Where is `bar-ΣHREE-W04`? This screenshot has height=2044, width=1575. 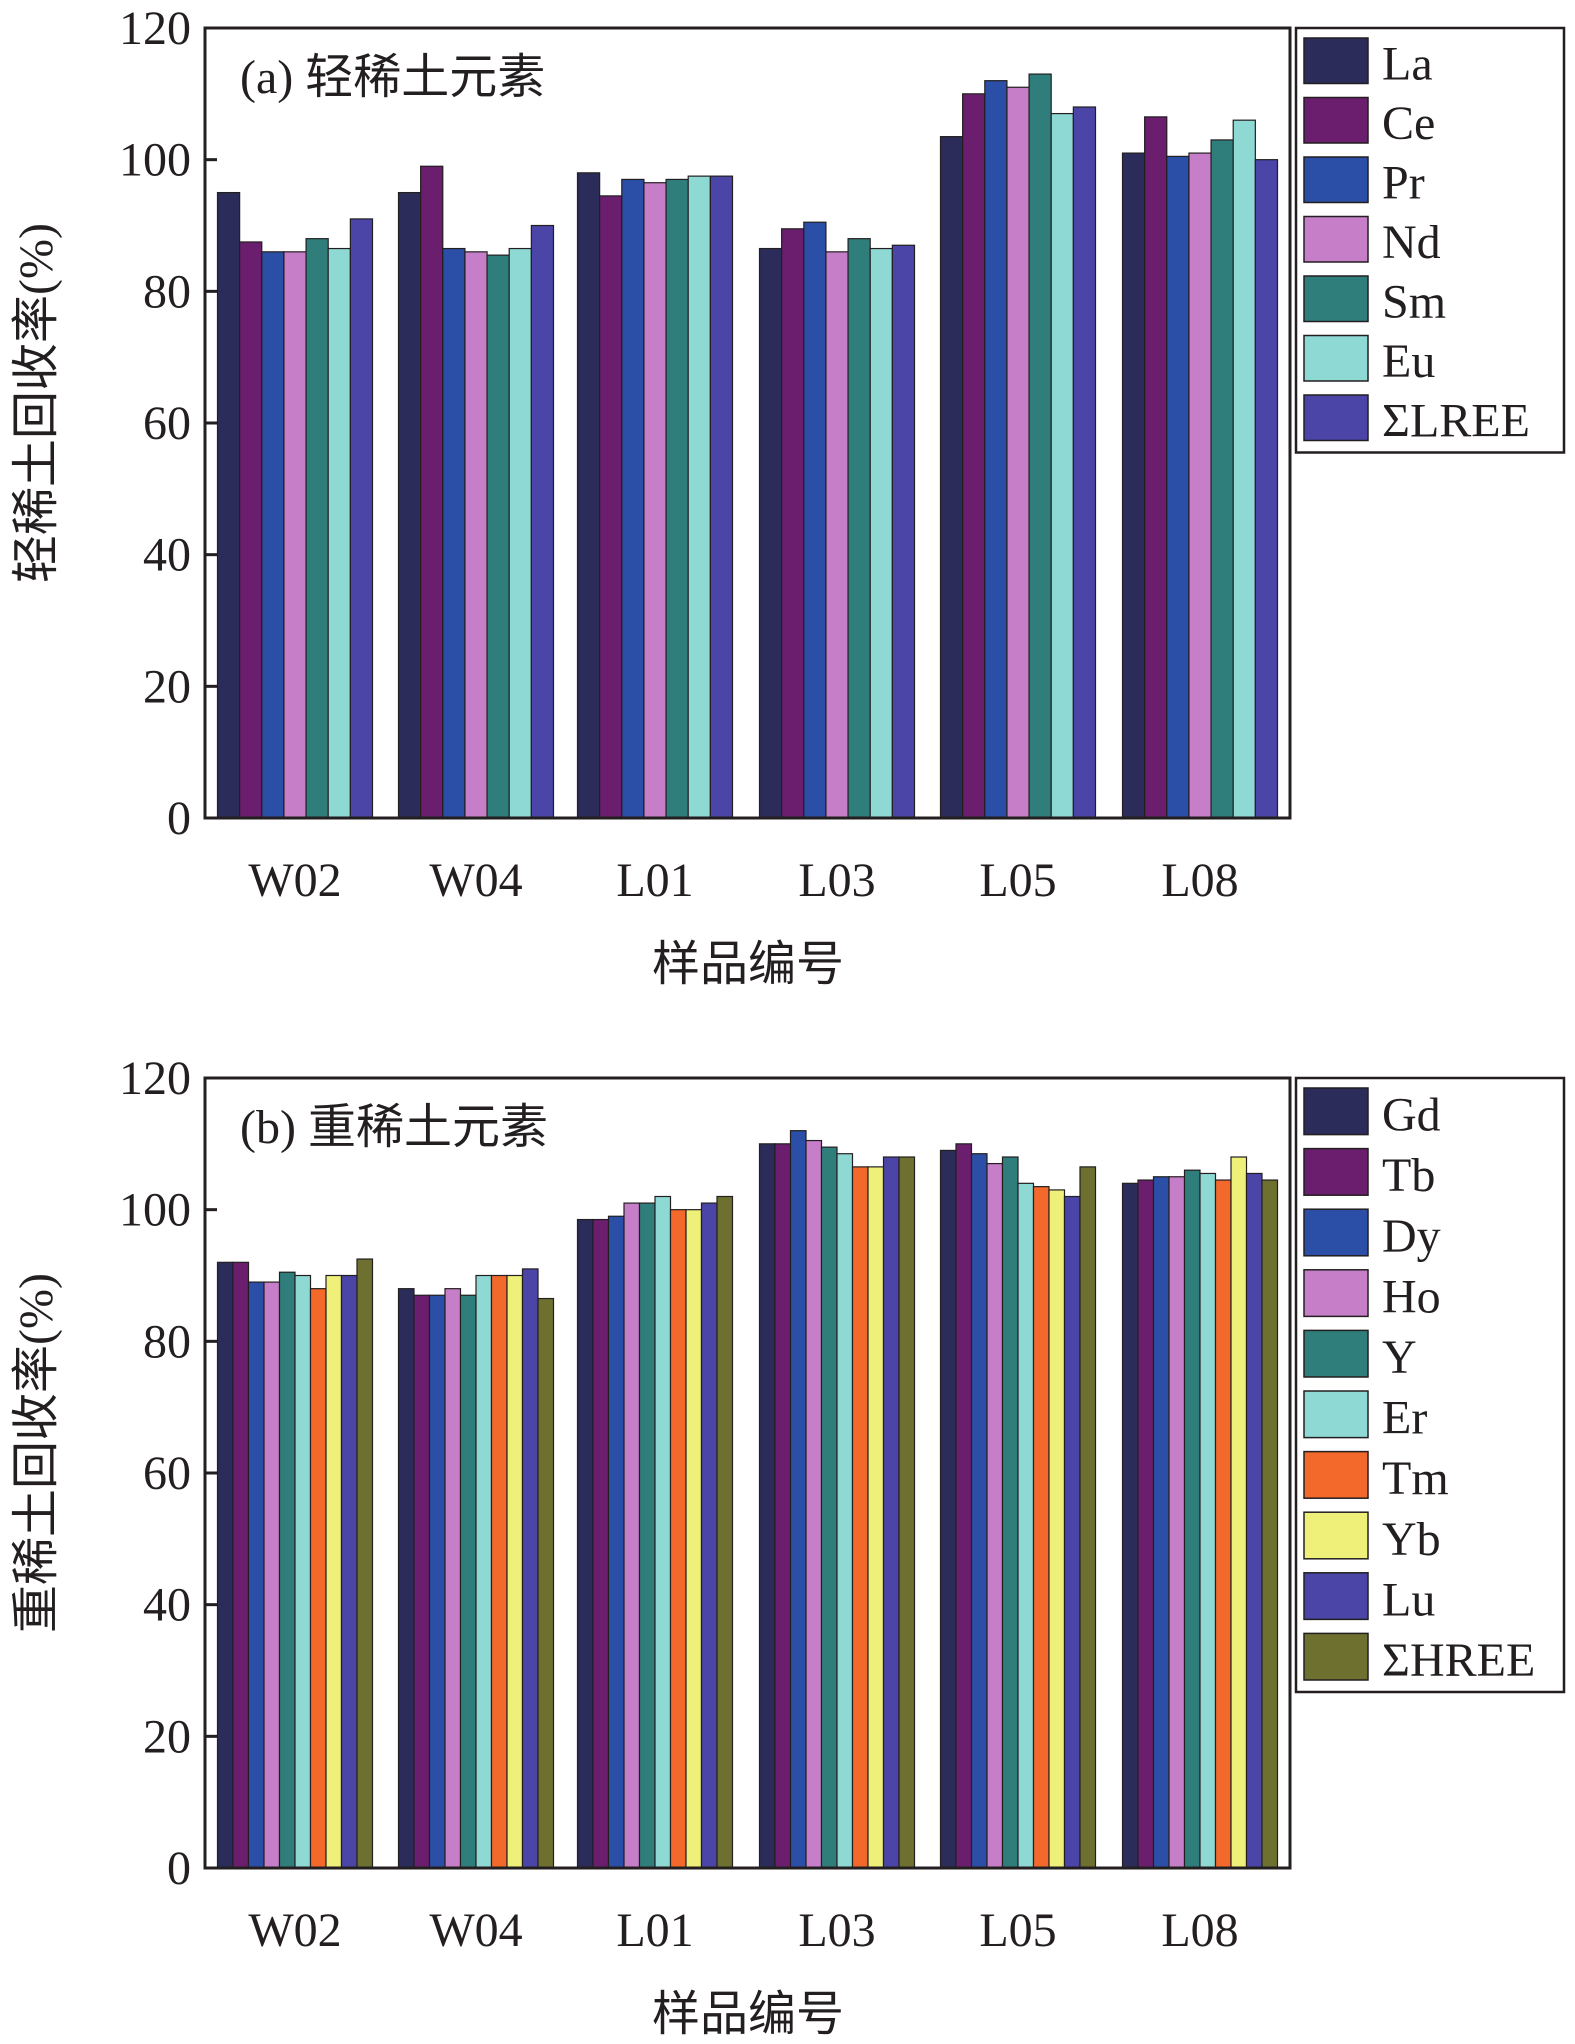 bar-ΣHREE-W04 is located at coordinates (546, 1583).